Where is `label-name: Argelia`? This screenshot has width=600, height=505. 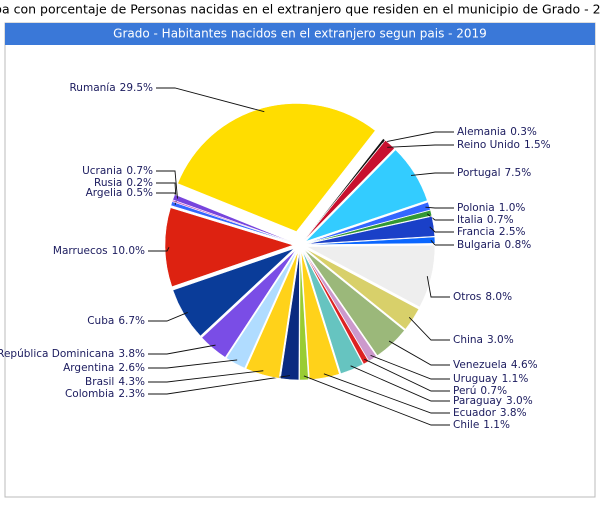
label-name: Argelia is located at coordinates (104, 193).